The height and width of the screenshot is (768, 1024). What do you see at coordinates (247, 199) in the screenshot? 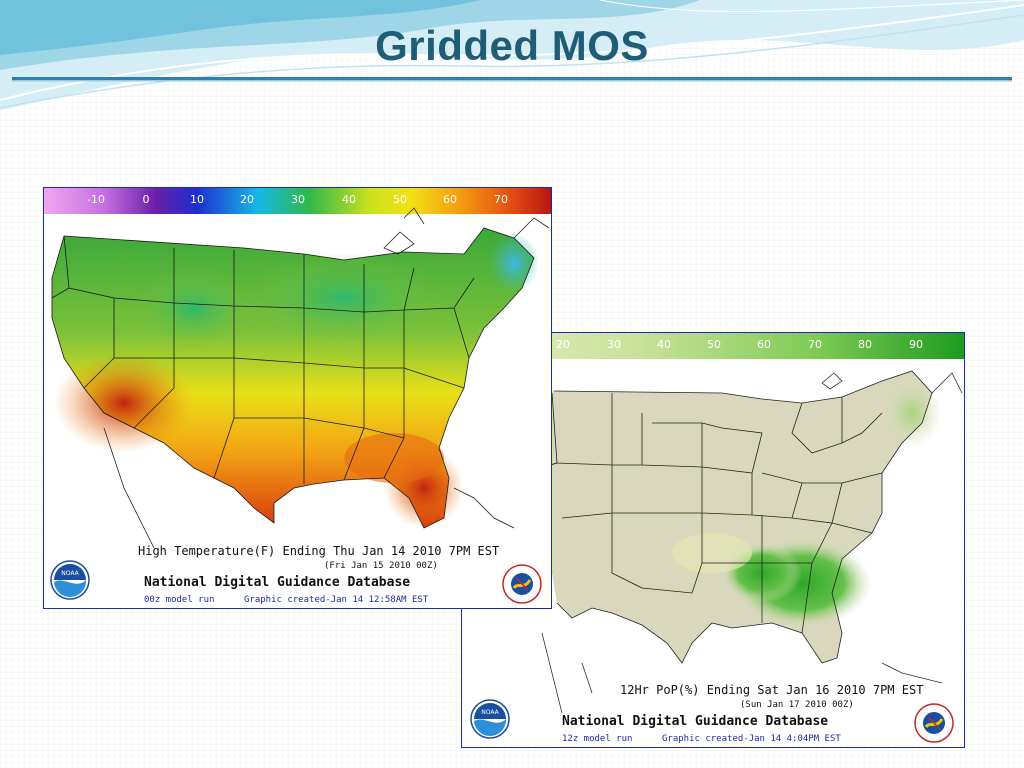
I see `temp-scale-label: 20` at bounding box center [247, 199].